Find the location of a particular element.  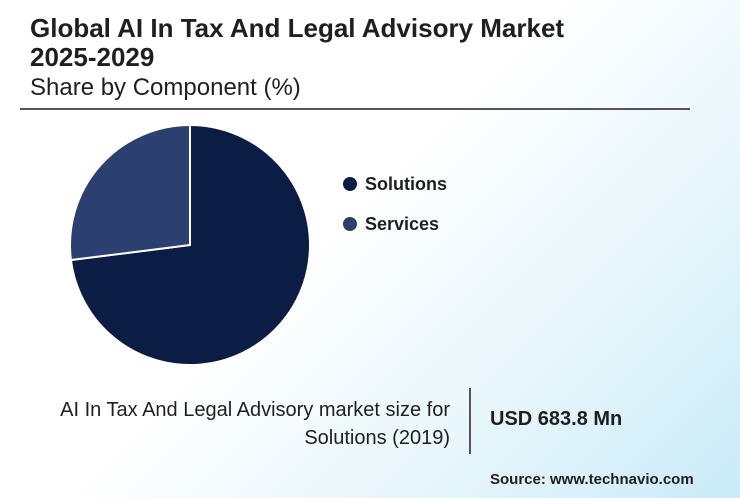

source-credit: Source: www.technavio.com is located at coordinates (592, 479).